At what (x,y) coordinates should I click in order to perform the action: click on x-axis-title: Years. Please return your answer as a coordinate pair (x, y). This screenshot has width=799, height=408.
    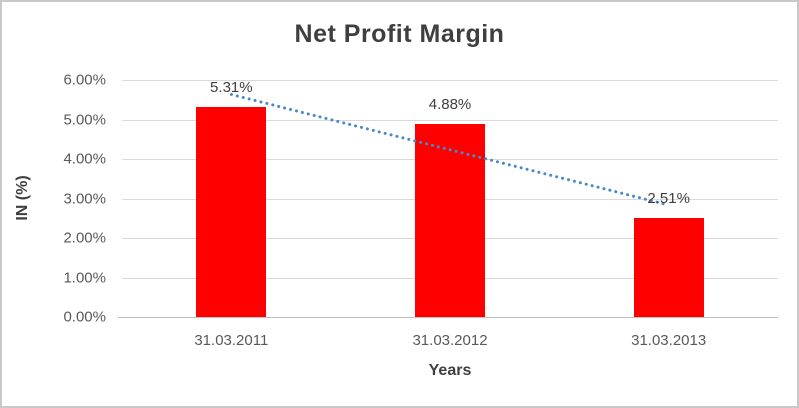
    Looking at the image, I should click on (450, 370).